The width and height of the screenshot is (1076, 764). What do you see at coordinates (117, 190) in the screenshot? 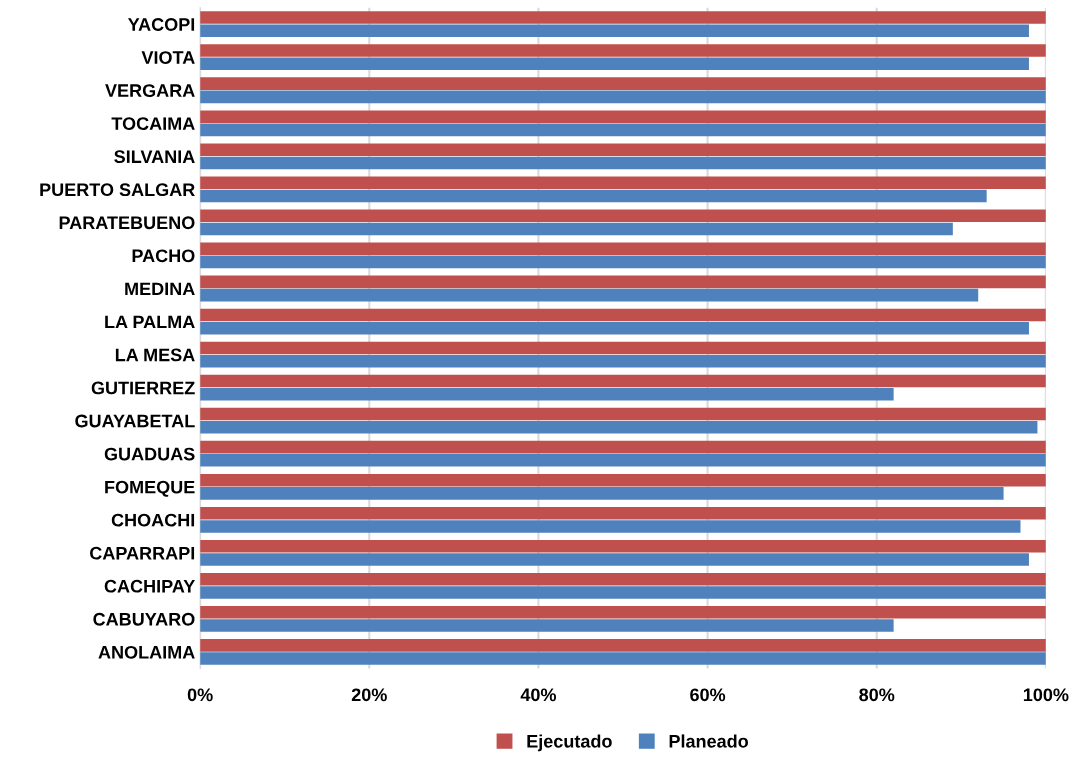
I see `y-tick-label: PUERTO SALGAR` at bounding box center [117, 190].